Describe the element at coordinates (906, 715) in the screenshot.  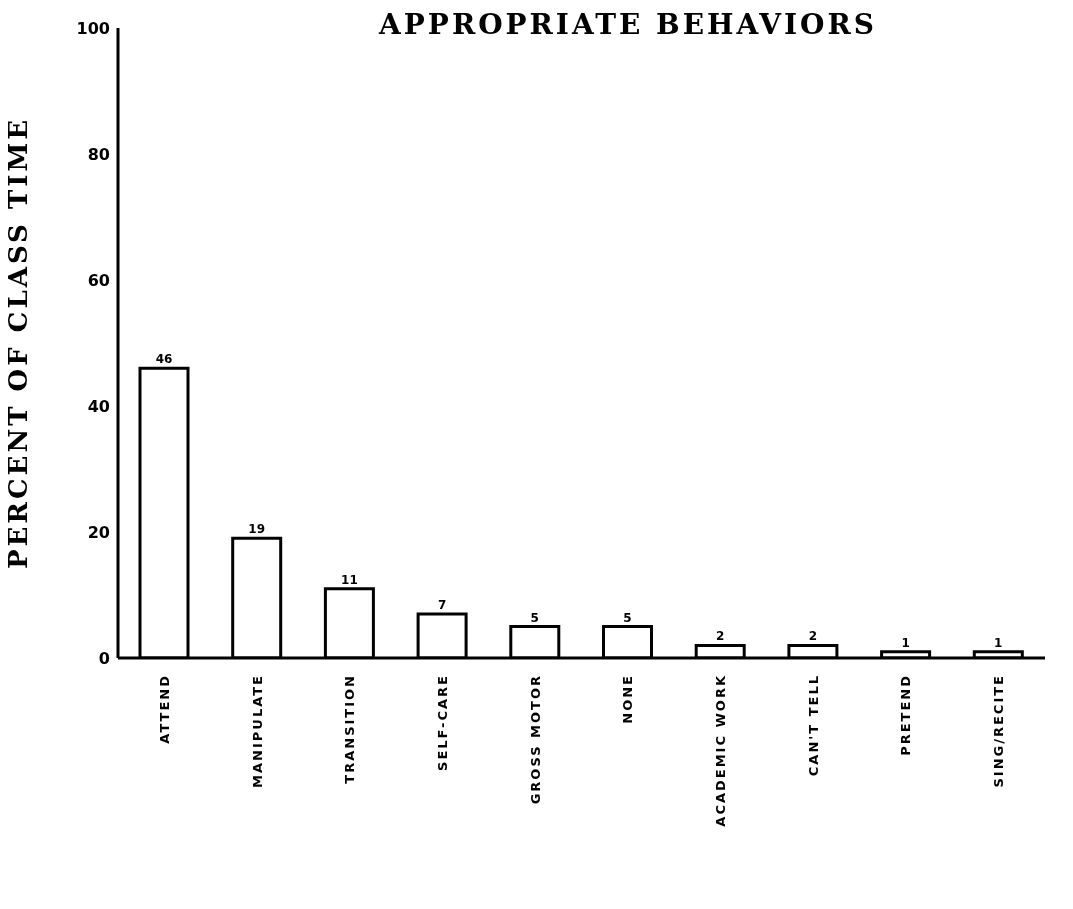
I see `x-tick-label: PRETEND` at that location.